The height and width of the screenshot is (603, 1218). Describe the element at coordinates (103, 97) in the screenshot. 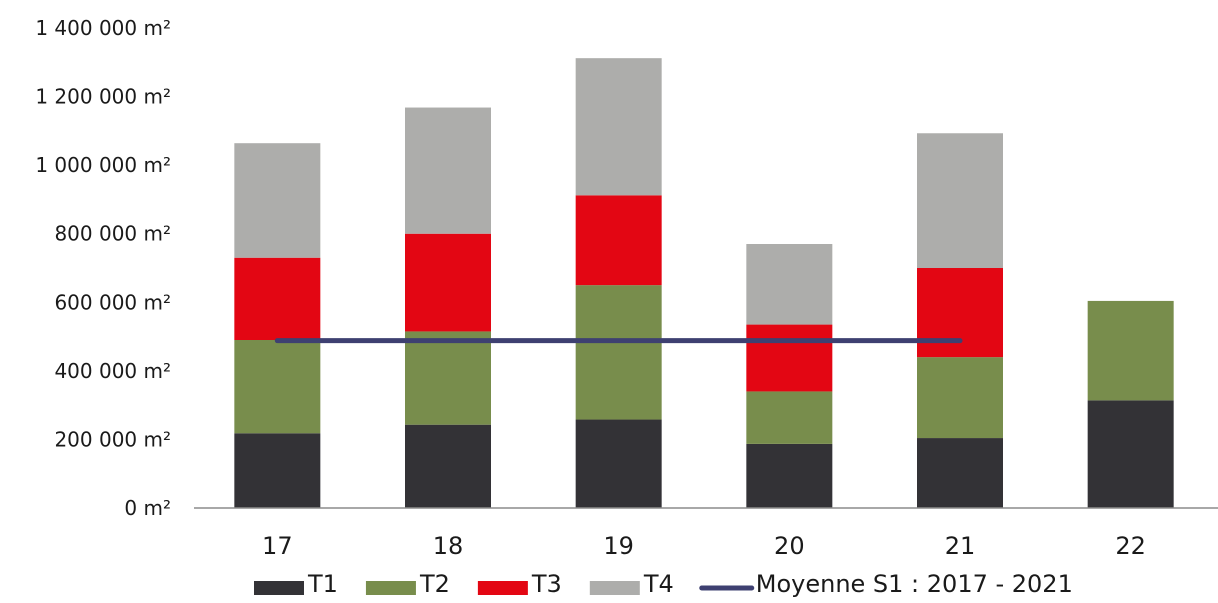

I see `y-tick-label: 1 200 000 m²` at that location.